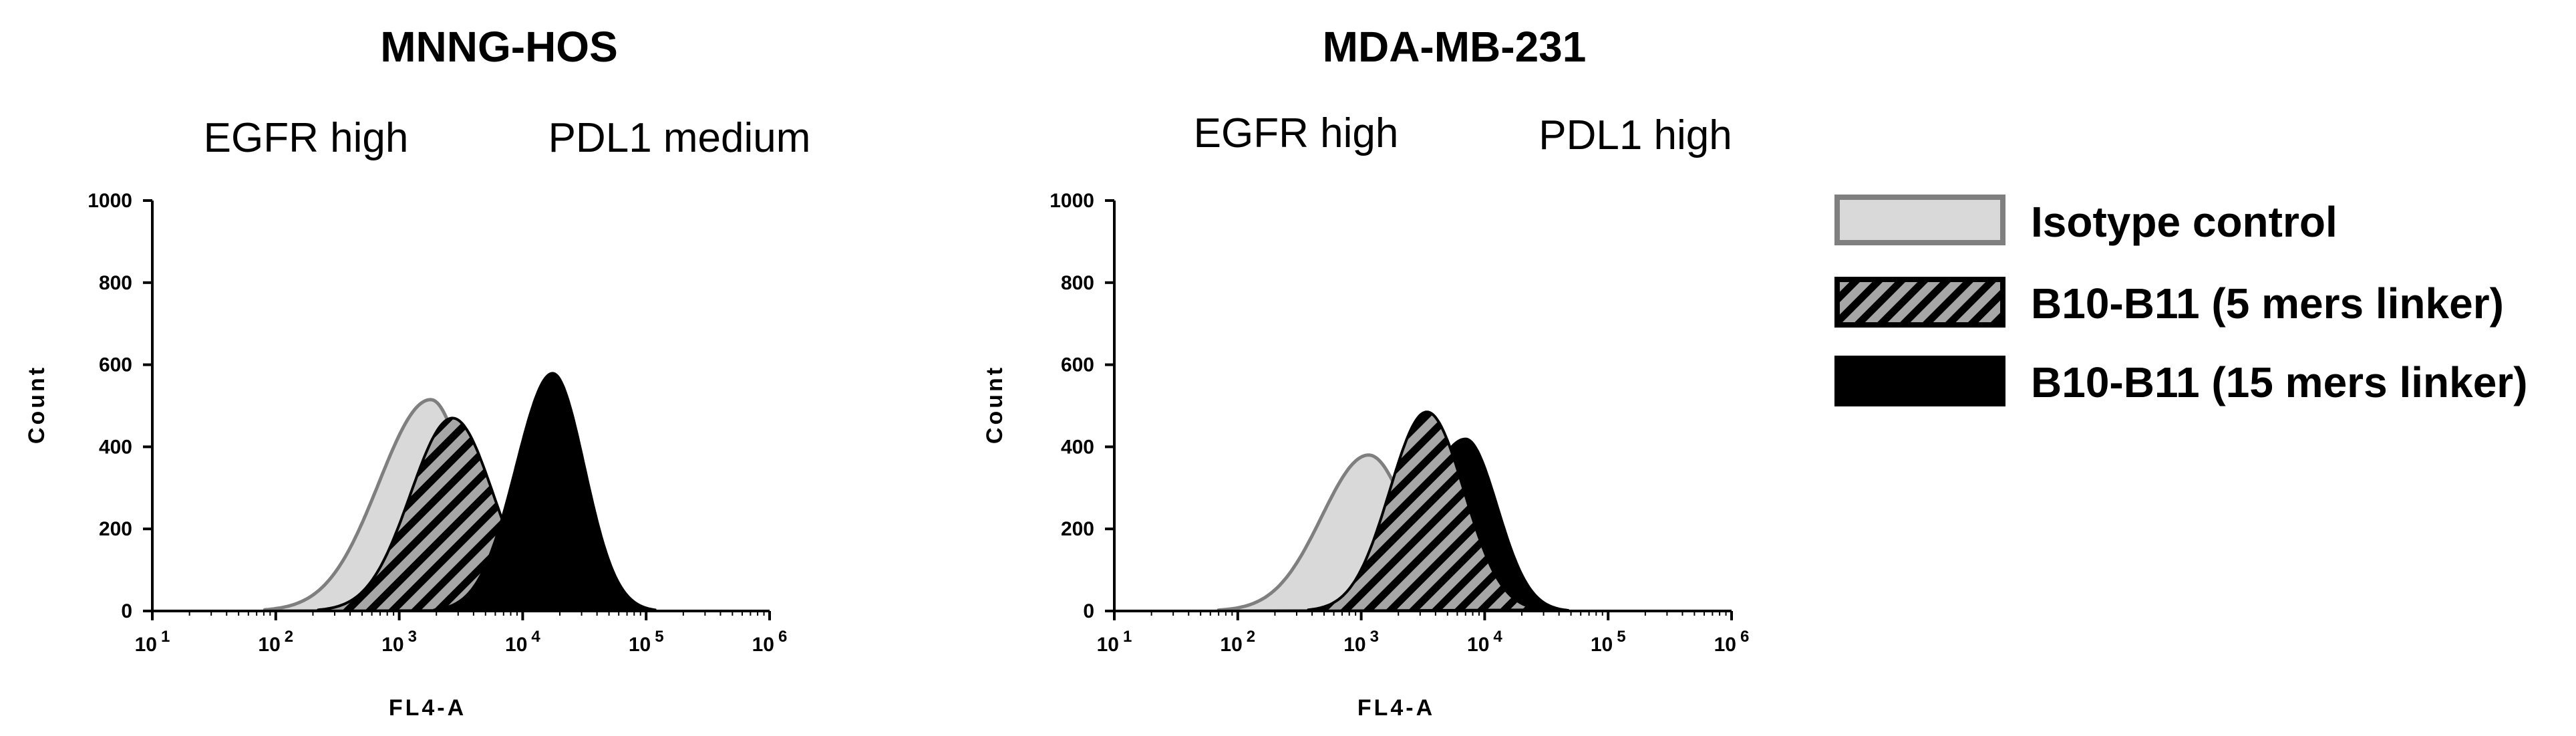 Image resolution: width=2576 pixels, height=736 pixels. Describe the element at coordinates (1919, 381) in the screenshot. I see `legend-swatch-black` at that location.